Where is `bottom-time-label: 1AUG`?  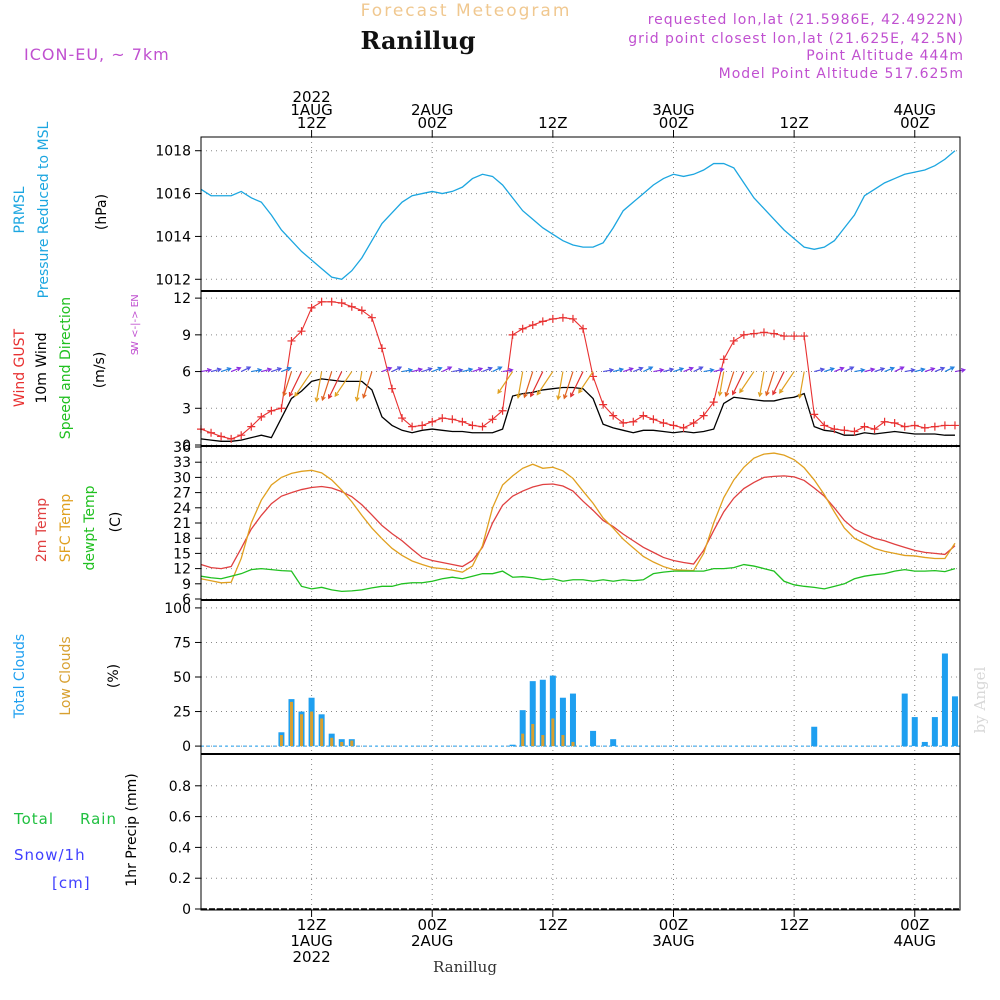
bottom-time-label: 1AUG is located at coordinates (311, 941).